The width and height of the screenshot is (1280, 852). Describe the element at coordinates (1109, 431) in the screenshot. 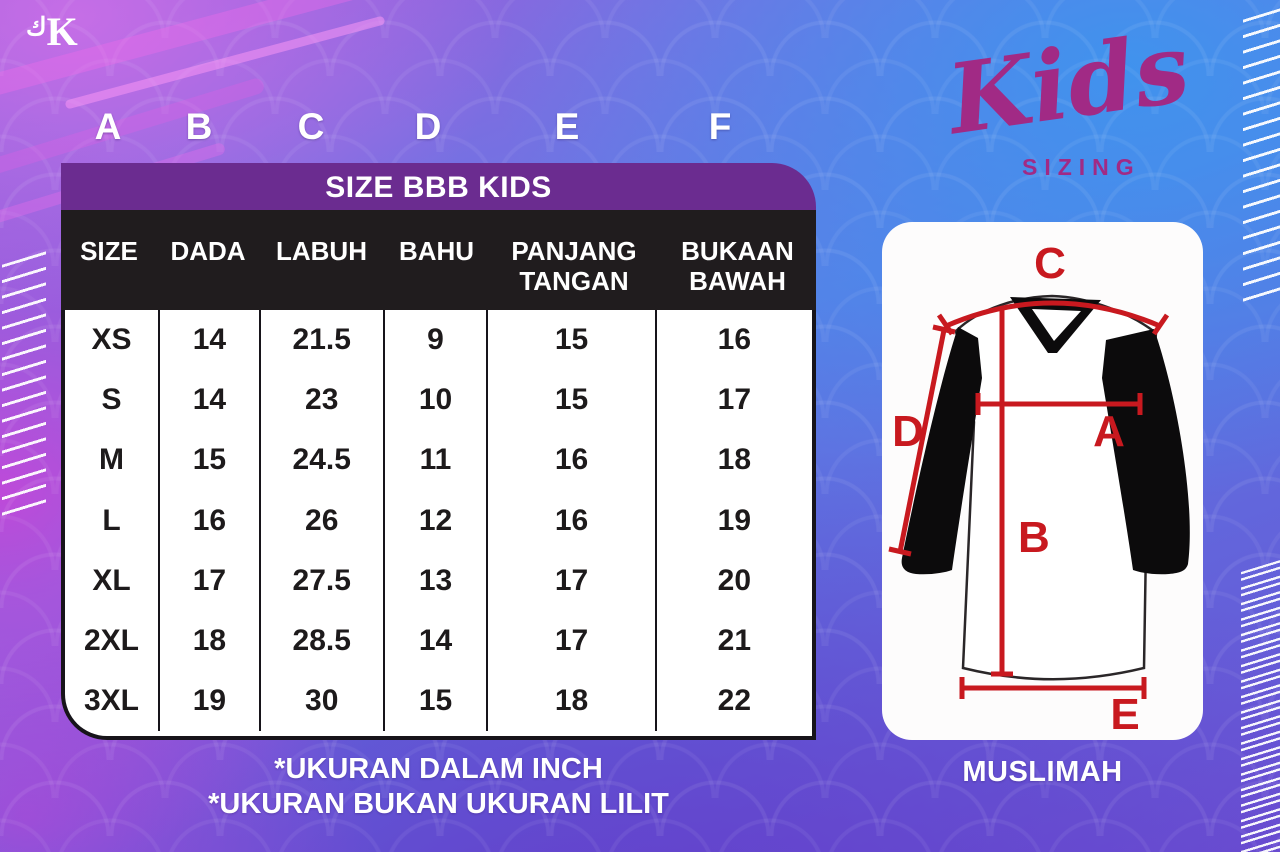

I see `label-a: A` at that location.